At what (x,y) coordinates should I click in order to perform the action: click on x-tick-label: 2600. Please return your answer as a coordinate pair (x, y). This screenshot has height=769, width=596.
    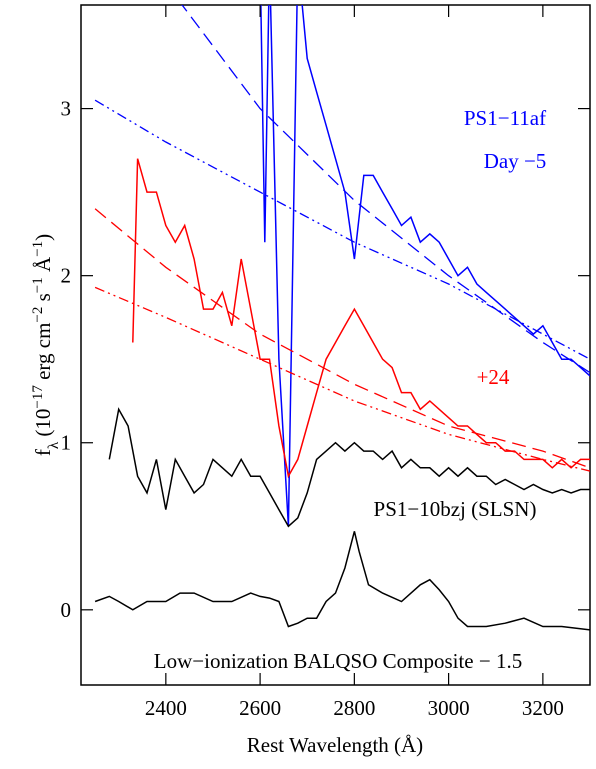
    Looking at the image, I should click on (260, 708).